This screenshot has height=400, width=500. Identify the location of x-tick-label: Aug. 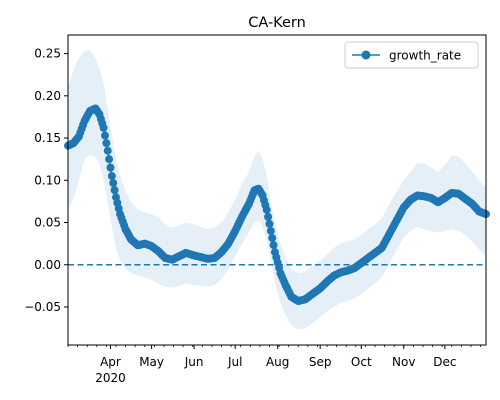
(277, 362).